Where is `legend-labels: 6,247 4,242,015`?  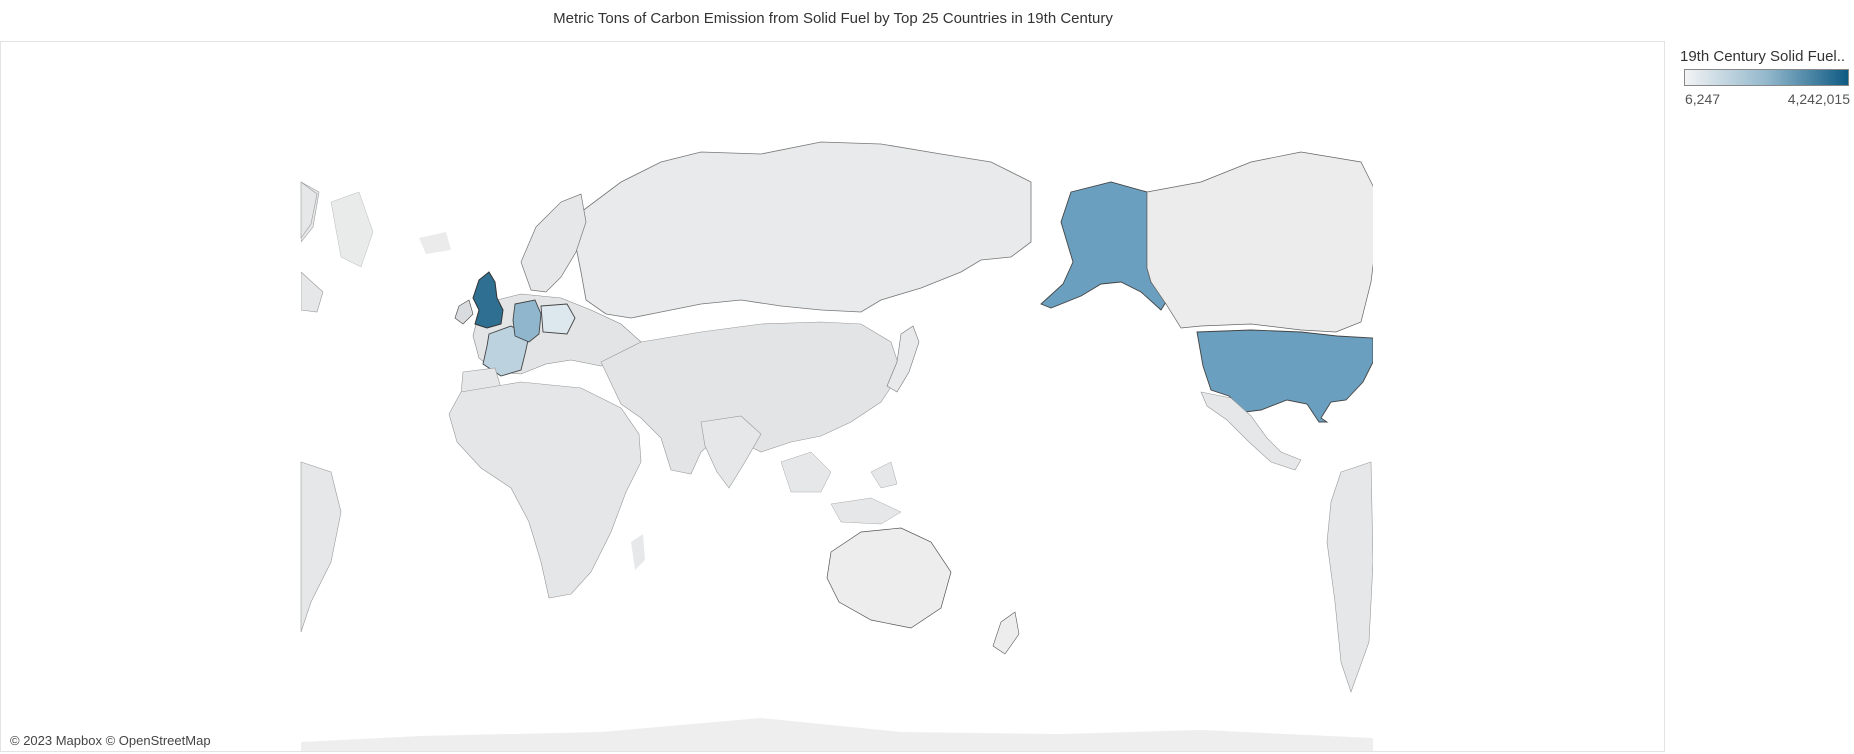
legend-labels: 6,247 4,242,015 is located at coordinates (1767, 100).